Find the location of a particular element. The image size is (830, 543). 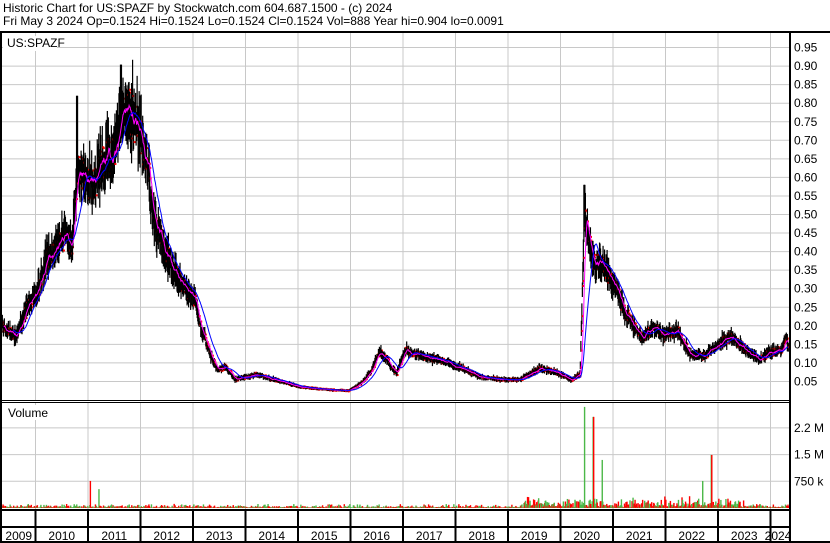

year-label: 2024 is located at coordinates (778, 536).